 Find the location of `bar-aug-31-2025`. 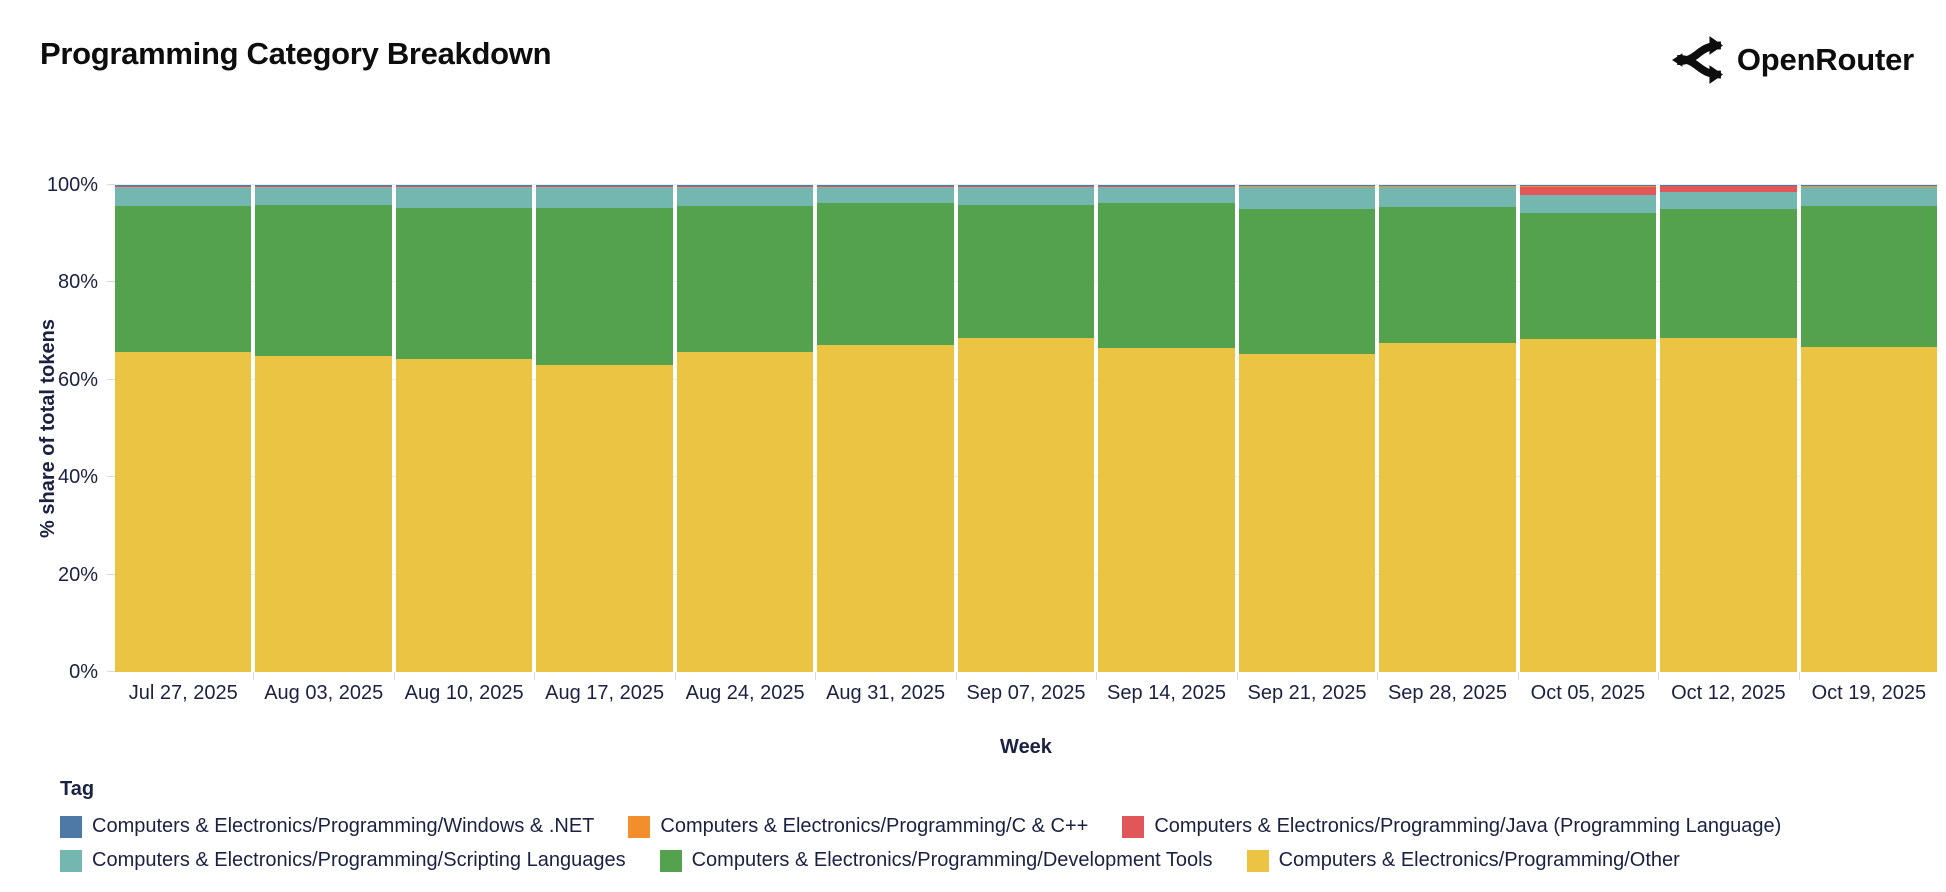

bar-aug-31-2025 is located at coordinates (885, 428).